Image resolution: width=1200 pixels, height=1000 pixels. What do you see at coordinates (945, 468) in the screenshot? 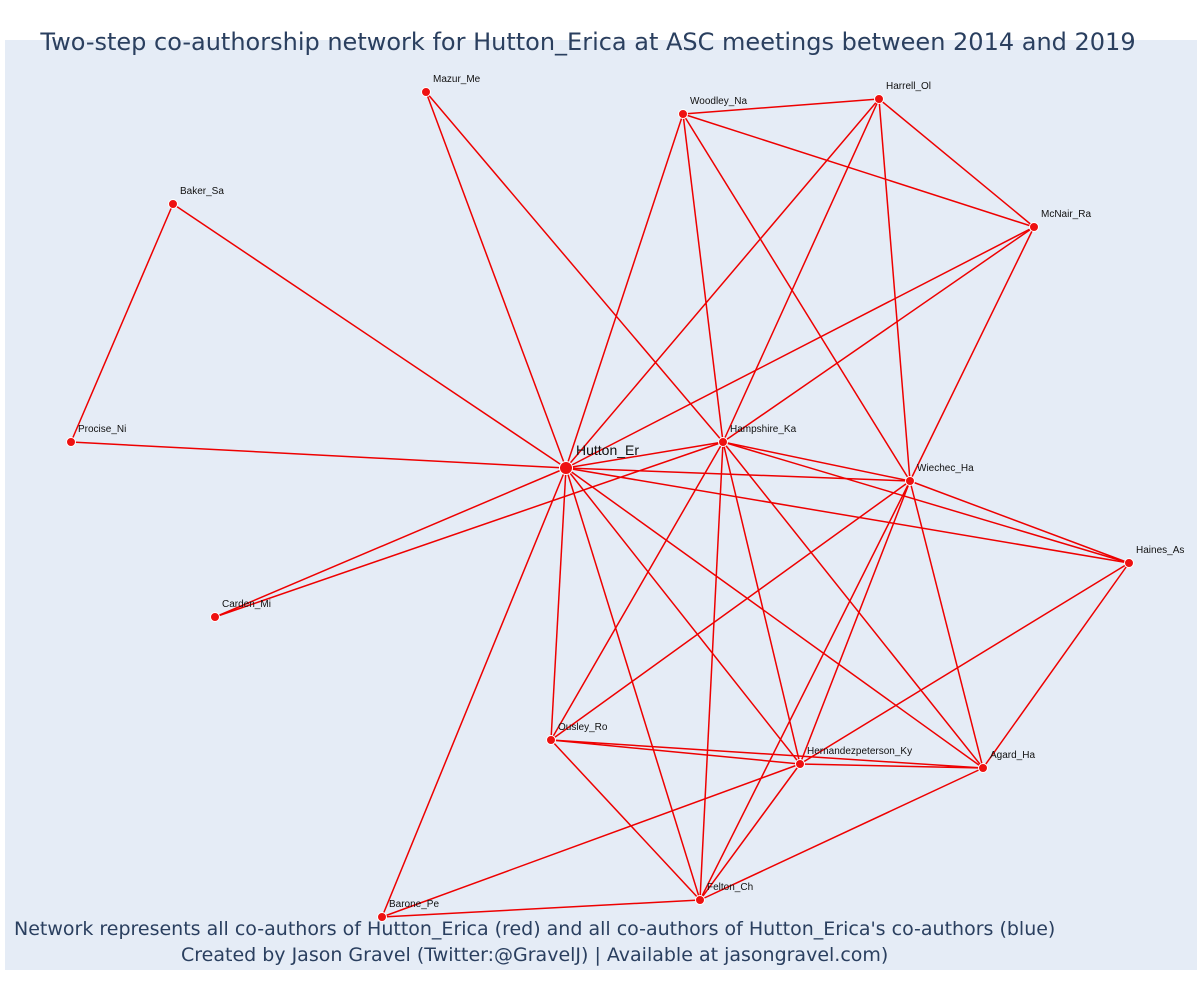
I see `node-label-Wiechec_Ha: Wiechec_Ha` at bounding box center [945, 468].